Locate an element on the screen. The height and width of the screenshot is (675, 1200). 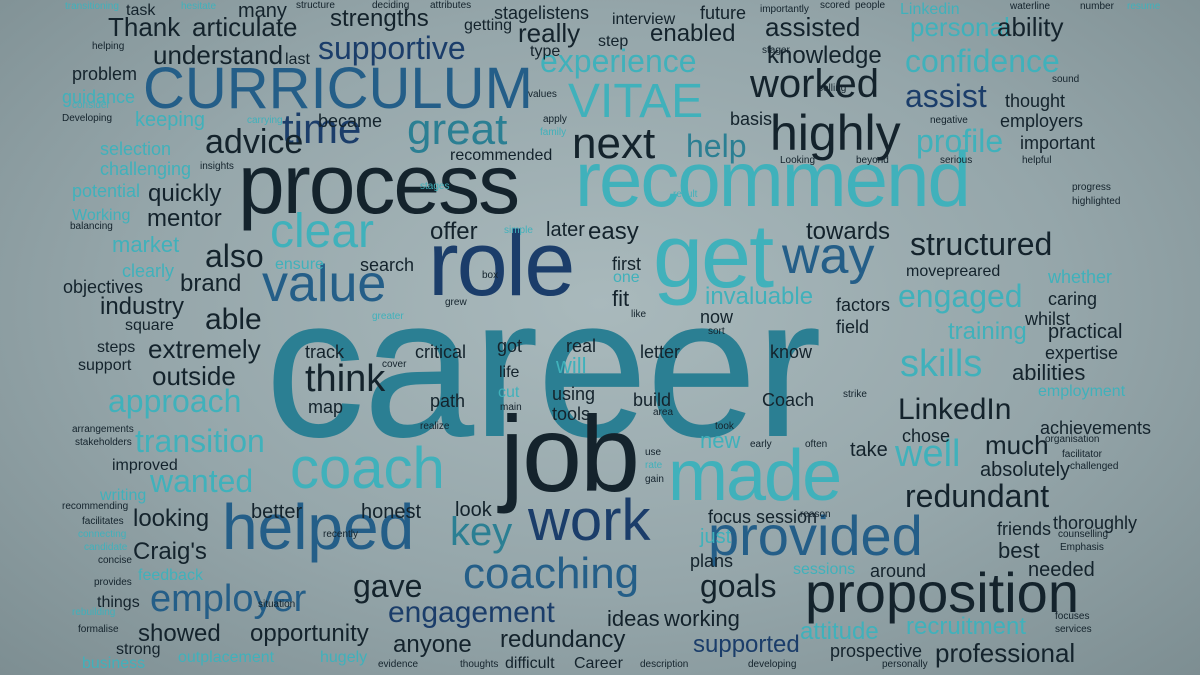
cloud-word: focuses is located at coordinates (1072, 616).